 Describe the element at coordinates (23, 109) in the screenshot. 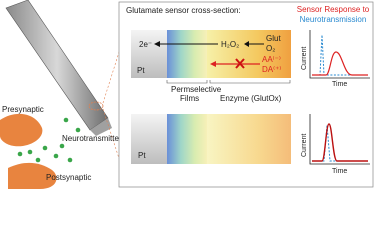

I see `presynaptic-label: Presynaptic` at that location.